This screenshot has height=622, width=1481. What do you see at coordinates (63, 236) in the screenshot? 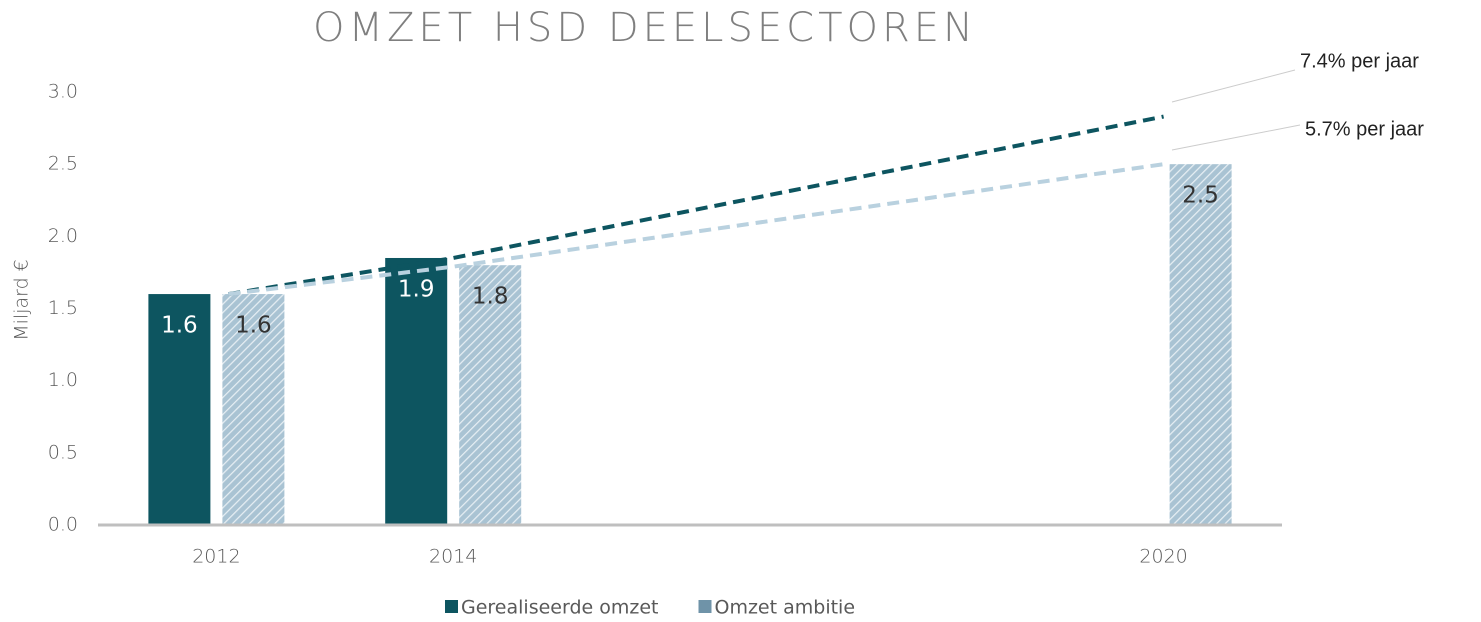
I see `y-tick-label: 2.0` at bounding box center [63, 236].